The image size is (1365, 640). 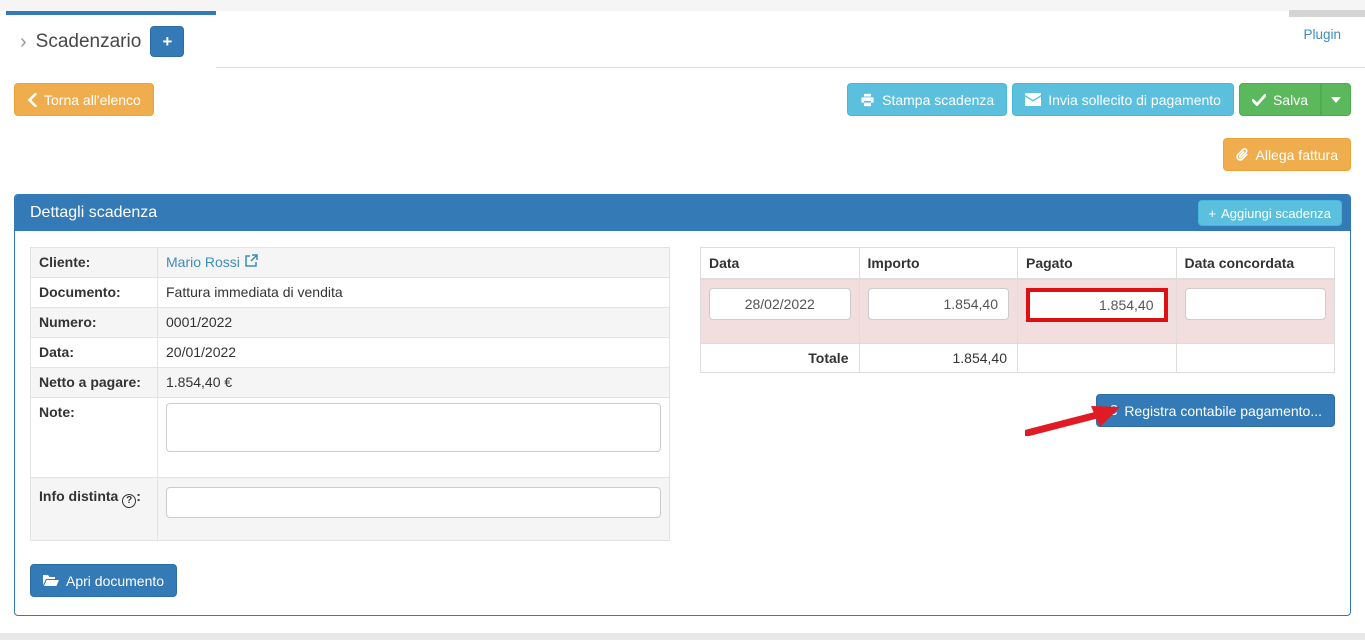 What do you see at coordinates (350, 262) in the screenshot?
I see `table-row: Cliente: Mario Rossi` at bounding box center [350, 262].